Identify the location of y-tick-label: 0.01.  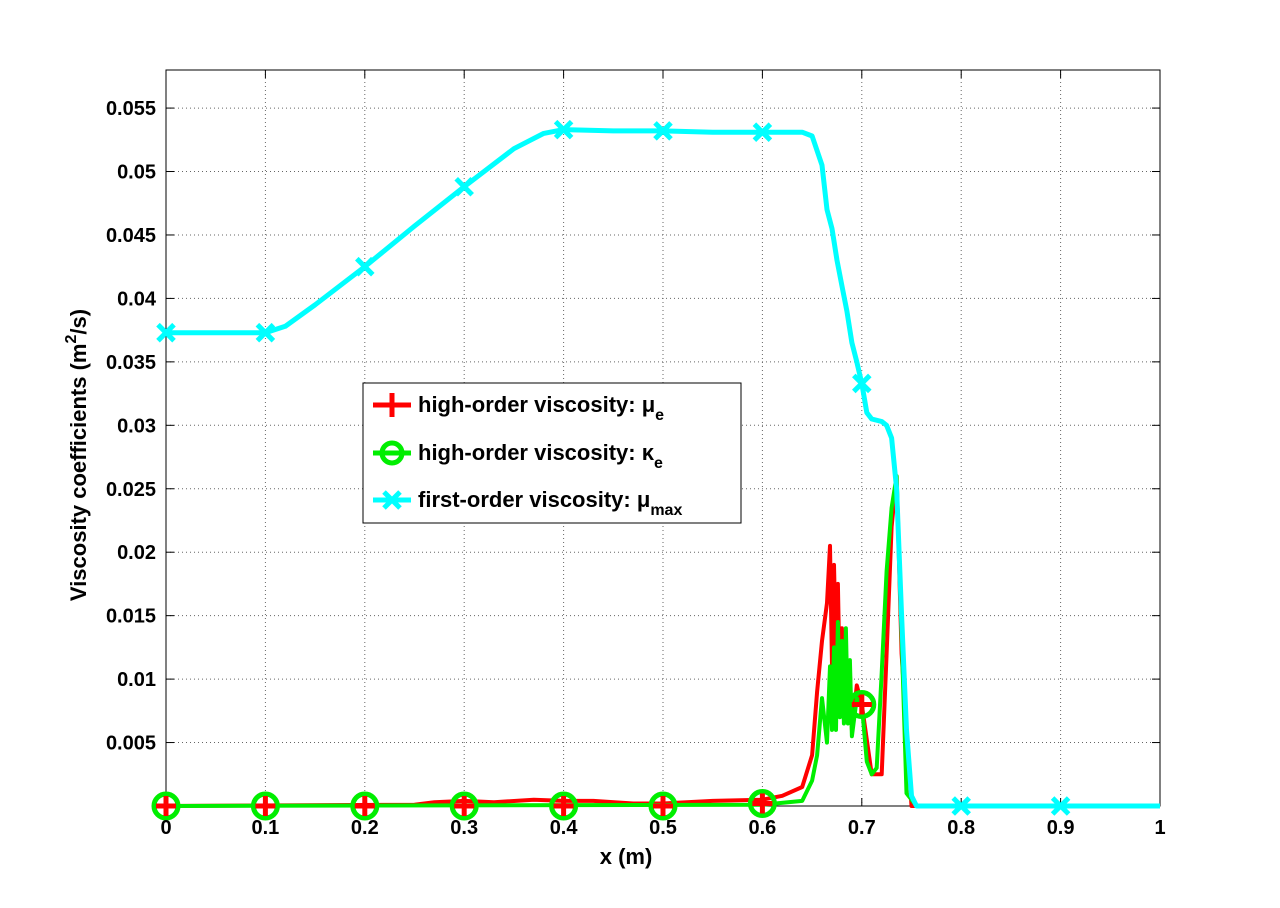
(136, 680).